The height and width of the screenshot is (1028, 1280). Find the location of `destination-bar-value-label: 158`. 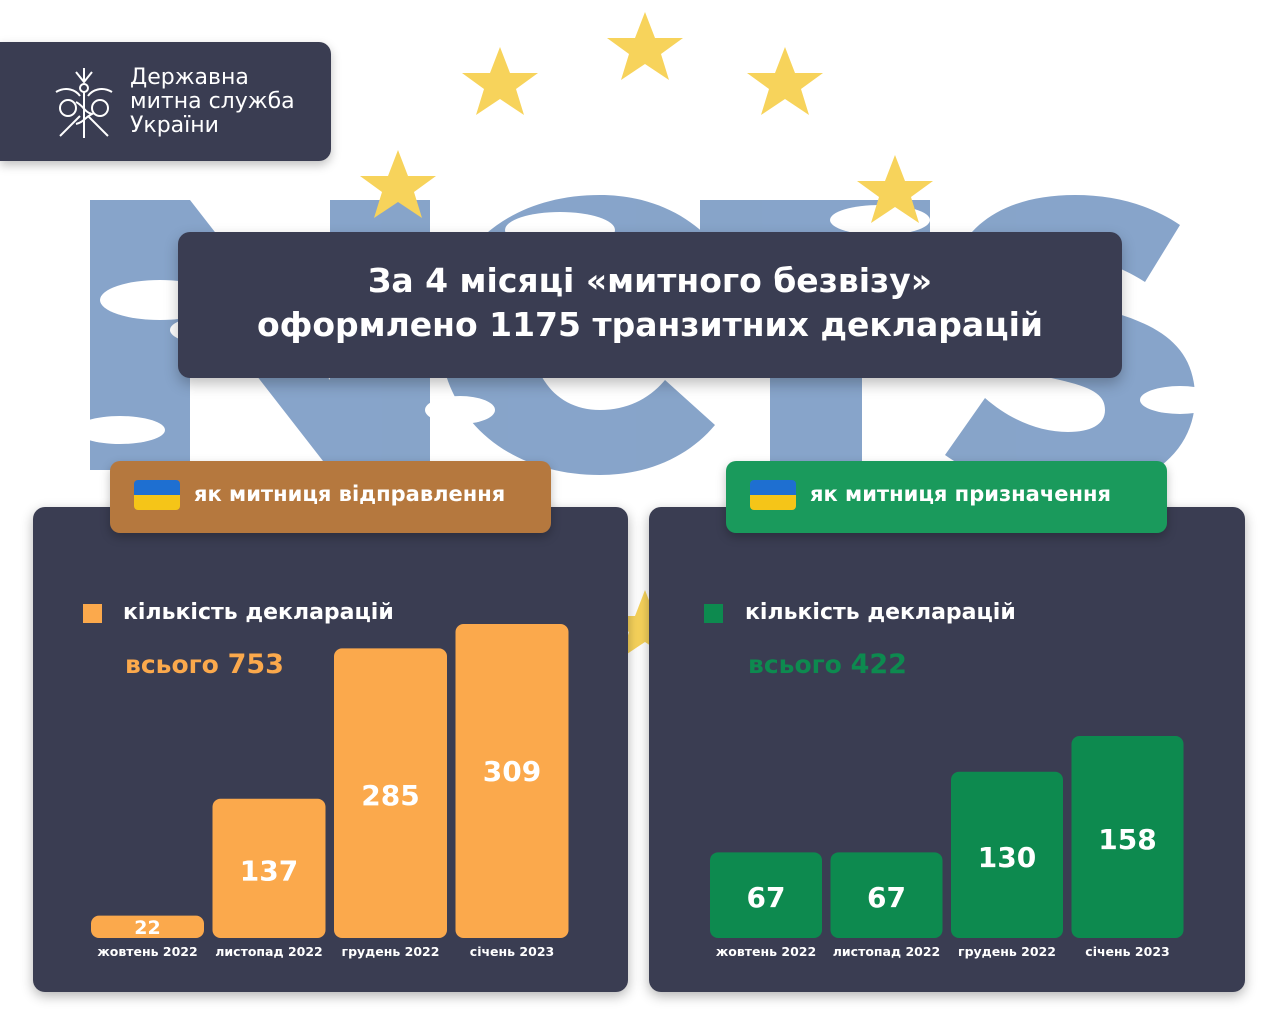

destination-bar-value-label: 158 is located at coordinates (1127, 839).